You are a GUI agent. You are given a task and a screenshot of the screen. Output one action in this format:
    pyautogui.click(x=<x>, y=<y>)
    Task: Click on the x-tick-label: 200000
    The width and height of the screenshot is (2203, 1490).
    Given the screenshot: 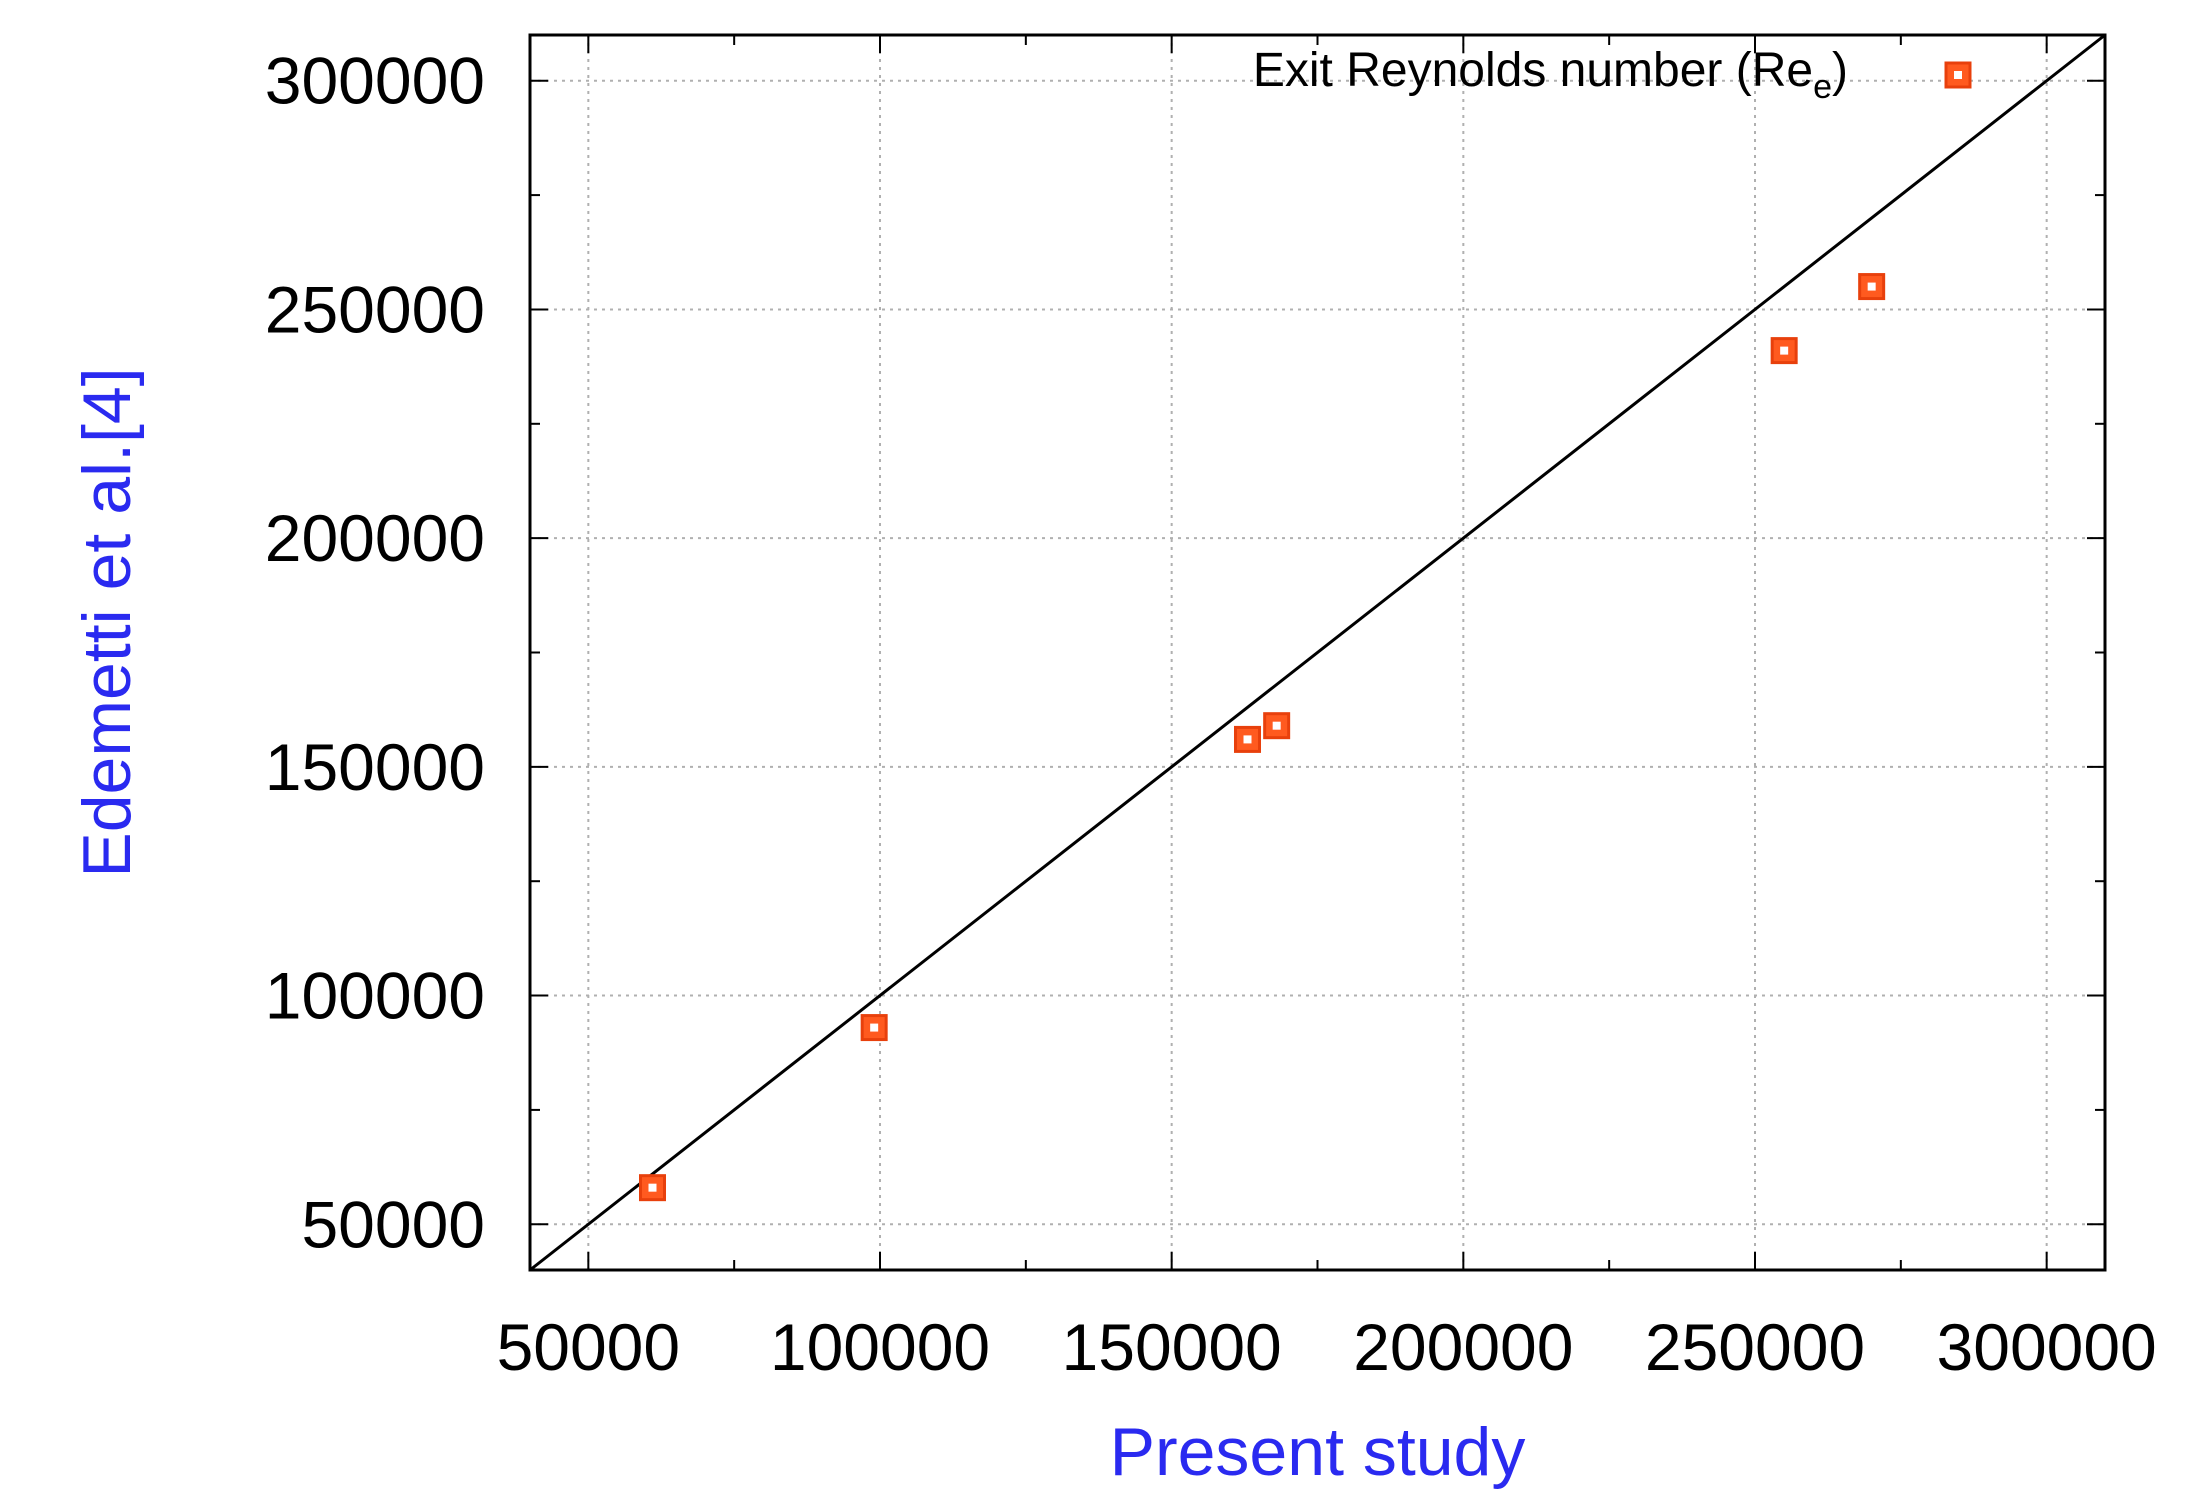 What is the action you would take?
    pyautogui.click(x=1463, y=1347)
    